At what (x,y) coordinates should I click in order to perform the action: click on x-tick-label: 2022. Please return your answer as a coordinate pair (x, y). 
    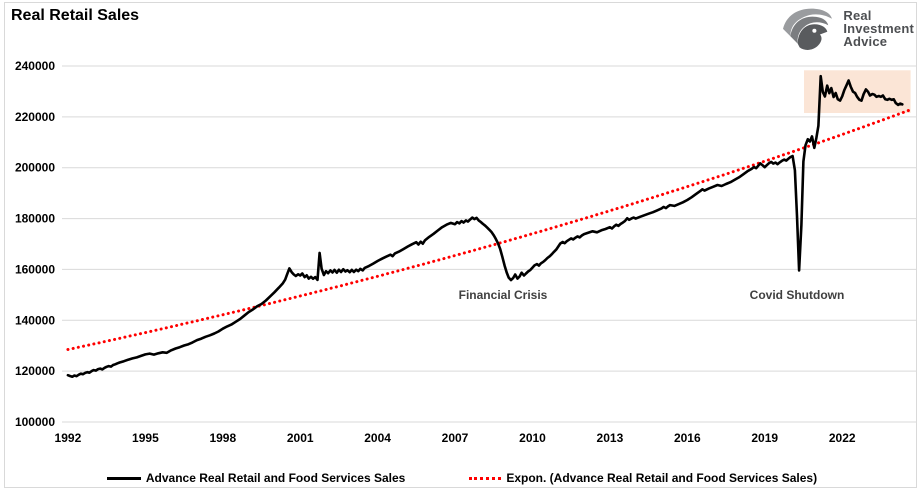
    Looking at the image, I should click on (842, 438).